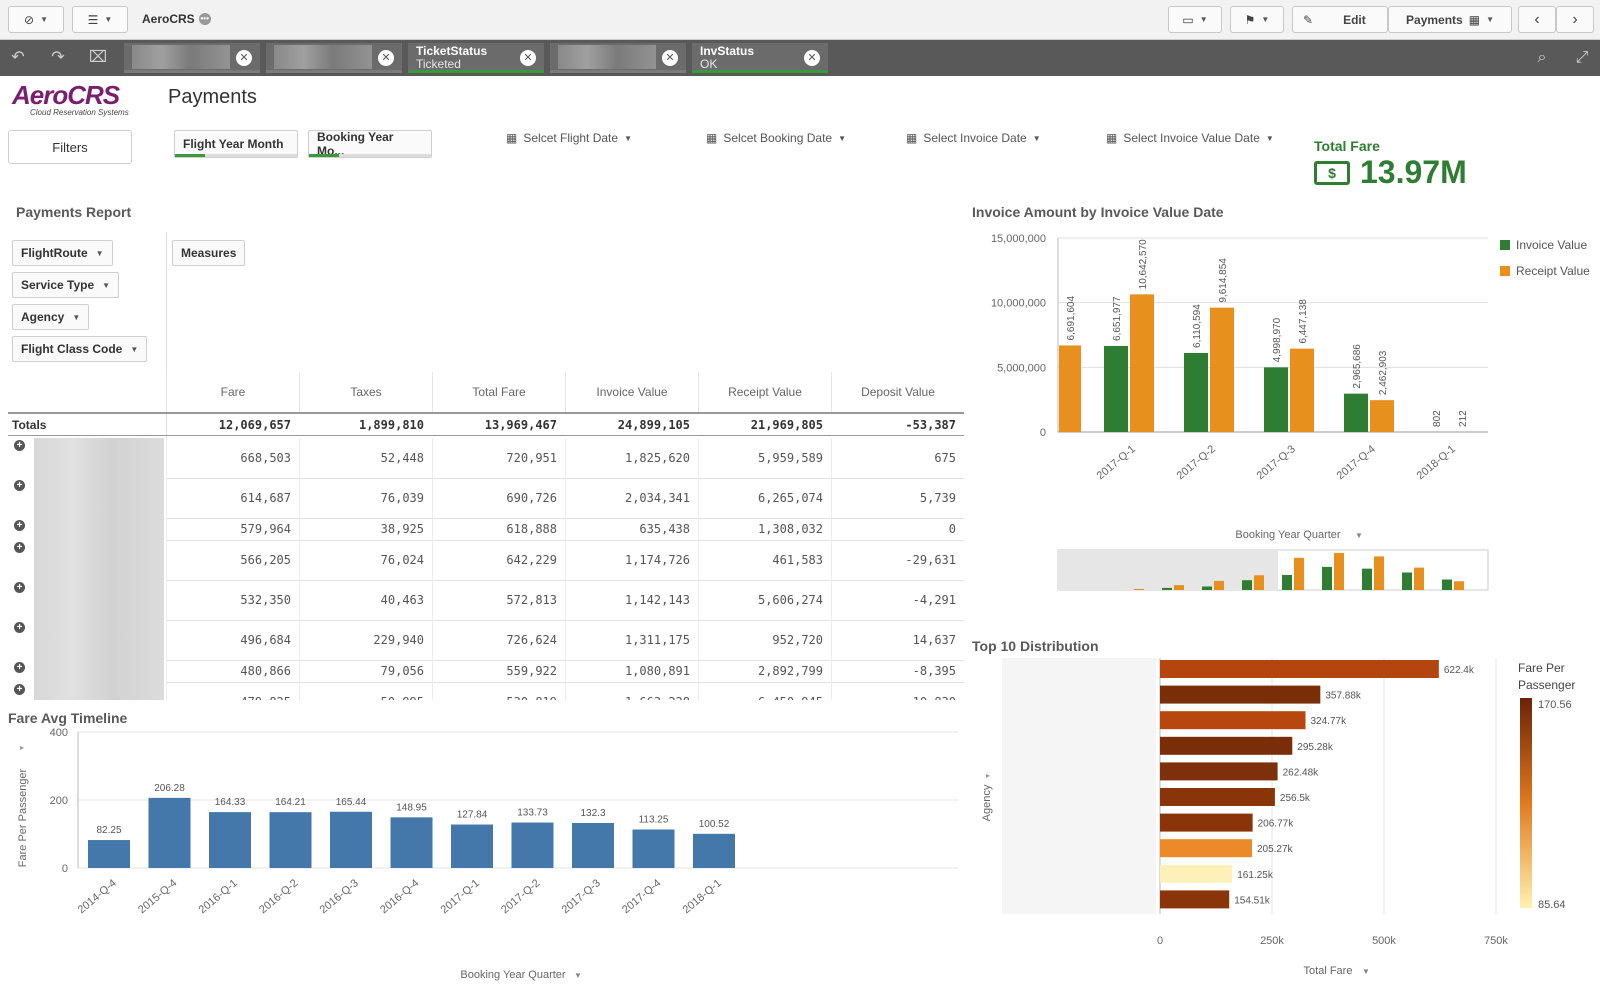 The image size is (1600, 996). Describe the element at coordinates (631, 392) in the screenshot. I see `column-header: Invoice Value` at that location.